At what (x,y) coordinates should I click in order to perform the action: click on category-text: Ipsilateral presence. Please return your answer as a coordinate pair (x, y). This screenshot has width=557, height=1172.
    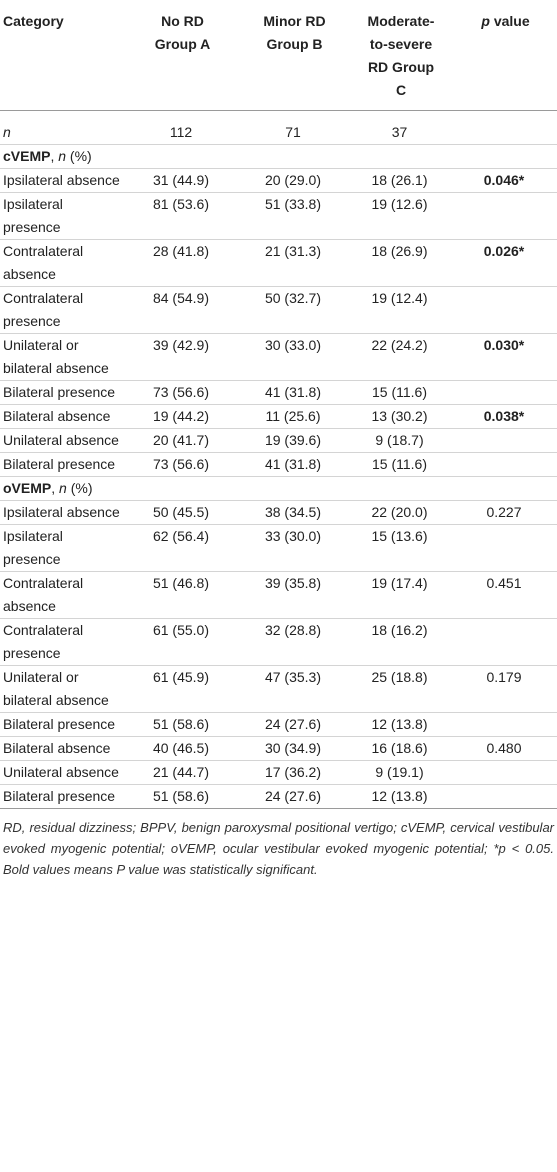
    Looking at the image, I should click on (33, 547).